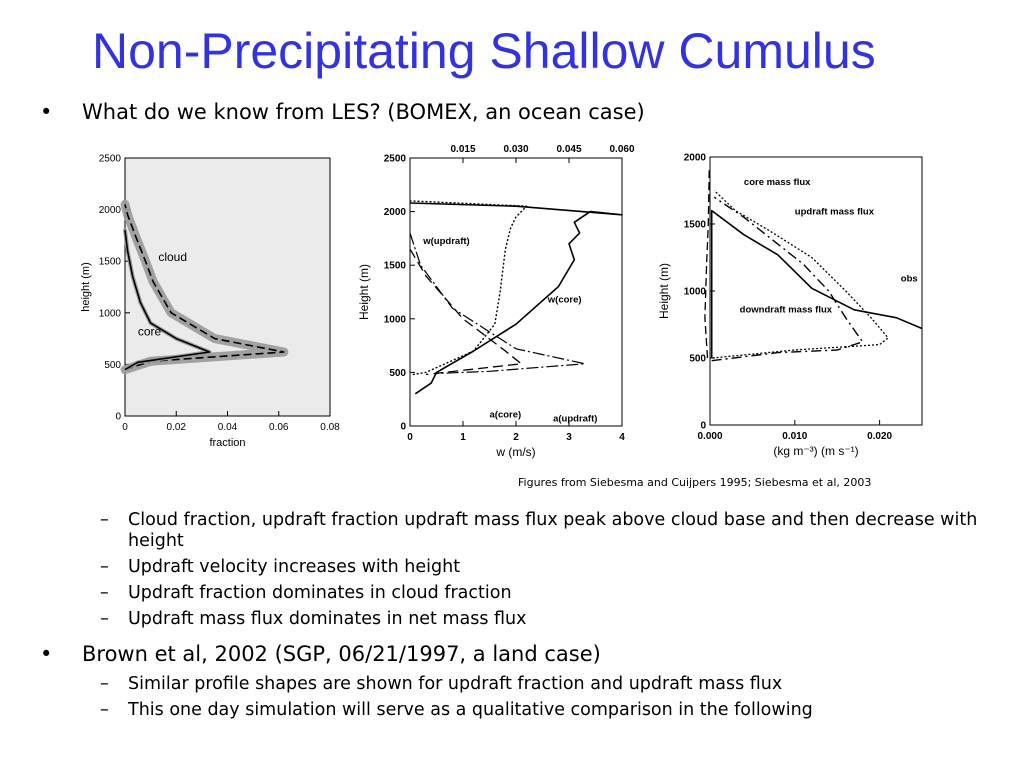 This screenshot has width=1024, height=768. Describe the element at coordinates (709, 436) in the screenshot. I see `x-tick-label: 0.000` at that location.